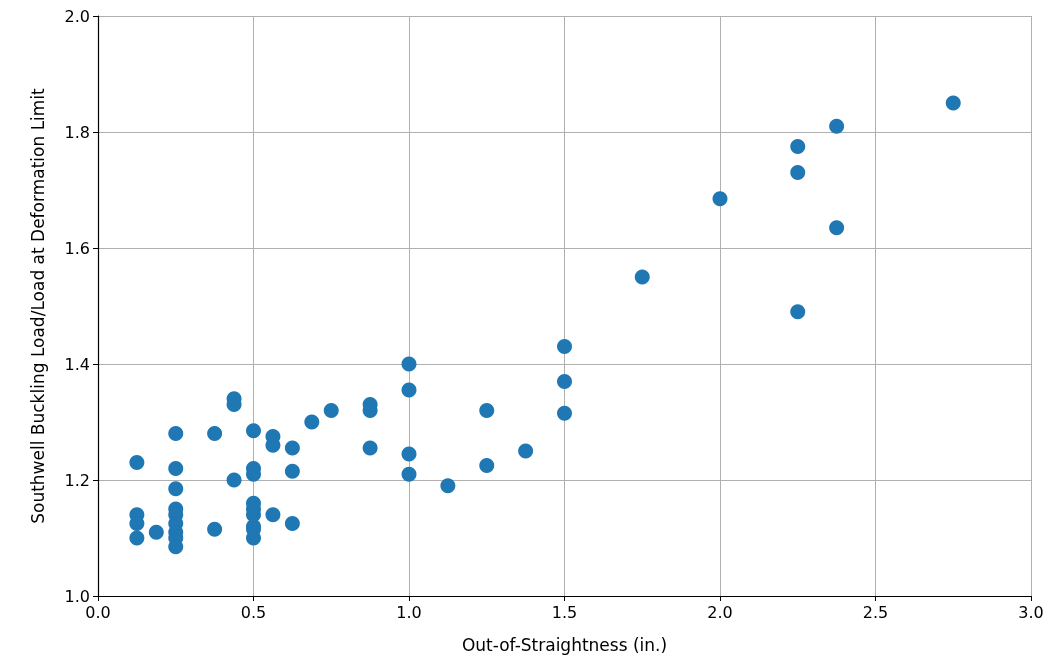  Describe the element at coordinates (875, 612) in the screenshot. I see `x-tick-label: 2.5` at that location.